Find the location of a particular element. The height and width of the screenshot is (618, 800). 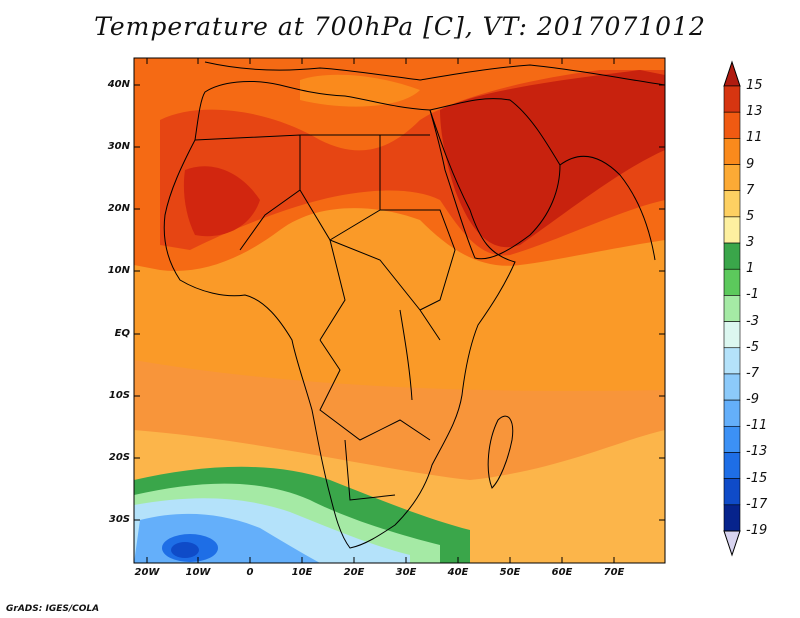

colorbar-tick-label: 7 is located at coordinates (750, 190).